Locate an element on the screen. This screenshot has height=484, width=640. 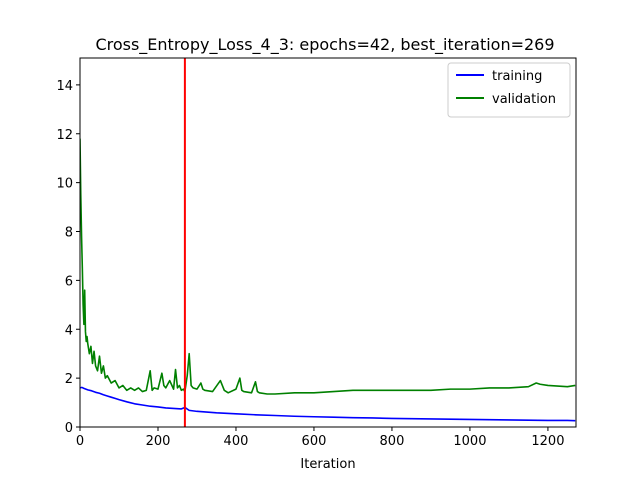
y-tick-label: 8 is located at coordinates (69, 233).